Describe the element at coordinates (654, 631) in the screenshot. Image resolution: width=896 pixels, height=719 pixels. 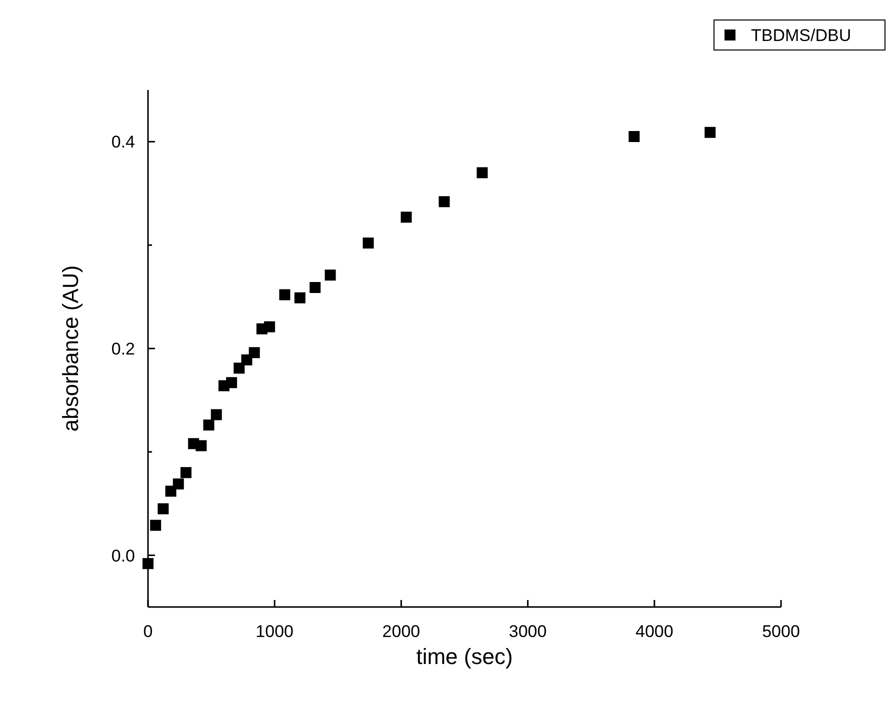
I see `x-tick-label: 4000` at that location.